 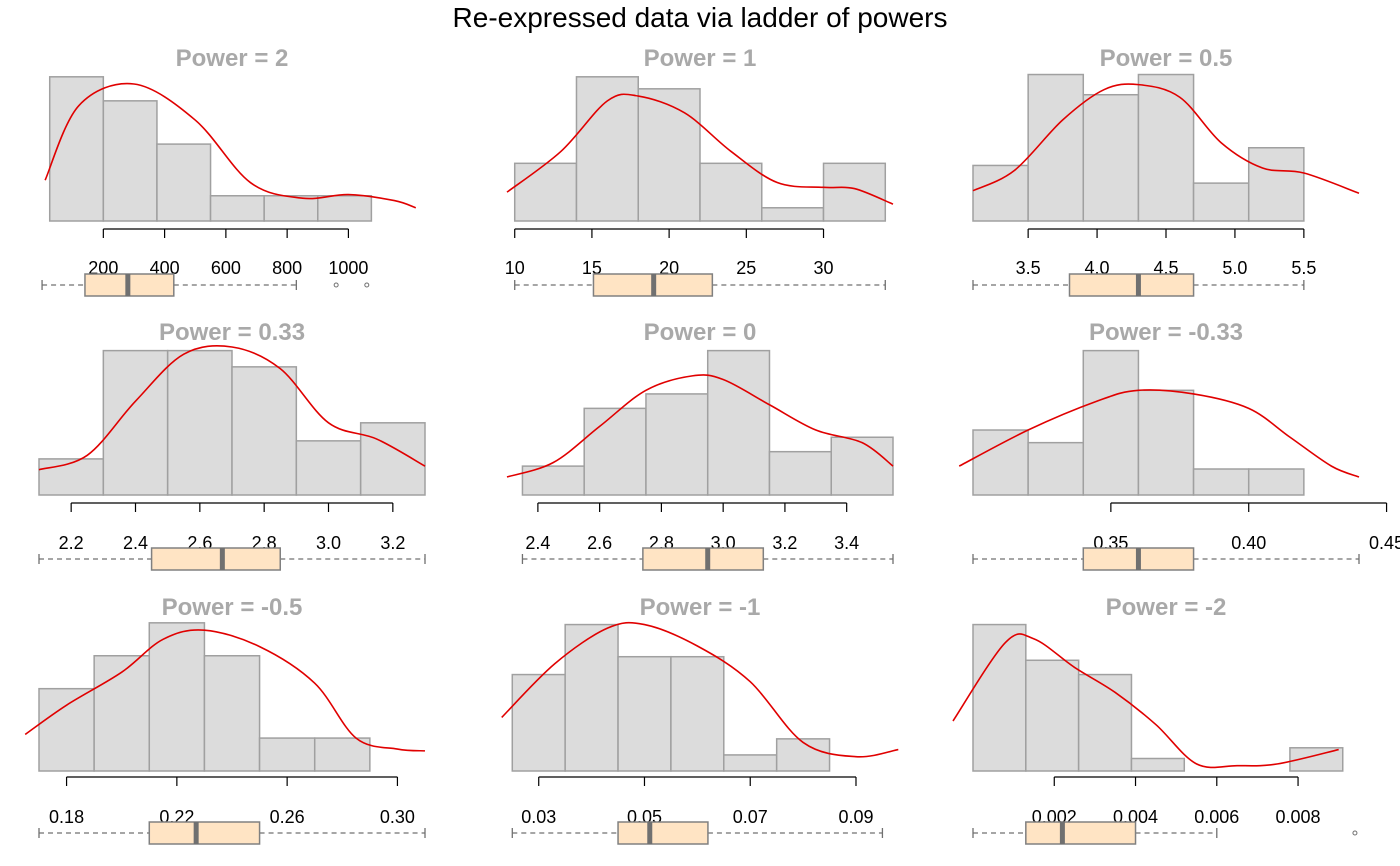 What do you see at coordinates (846, 543) in the screenshot?
I see `x-tick-label: 3.4` at bounding box center [846, 543].